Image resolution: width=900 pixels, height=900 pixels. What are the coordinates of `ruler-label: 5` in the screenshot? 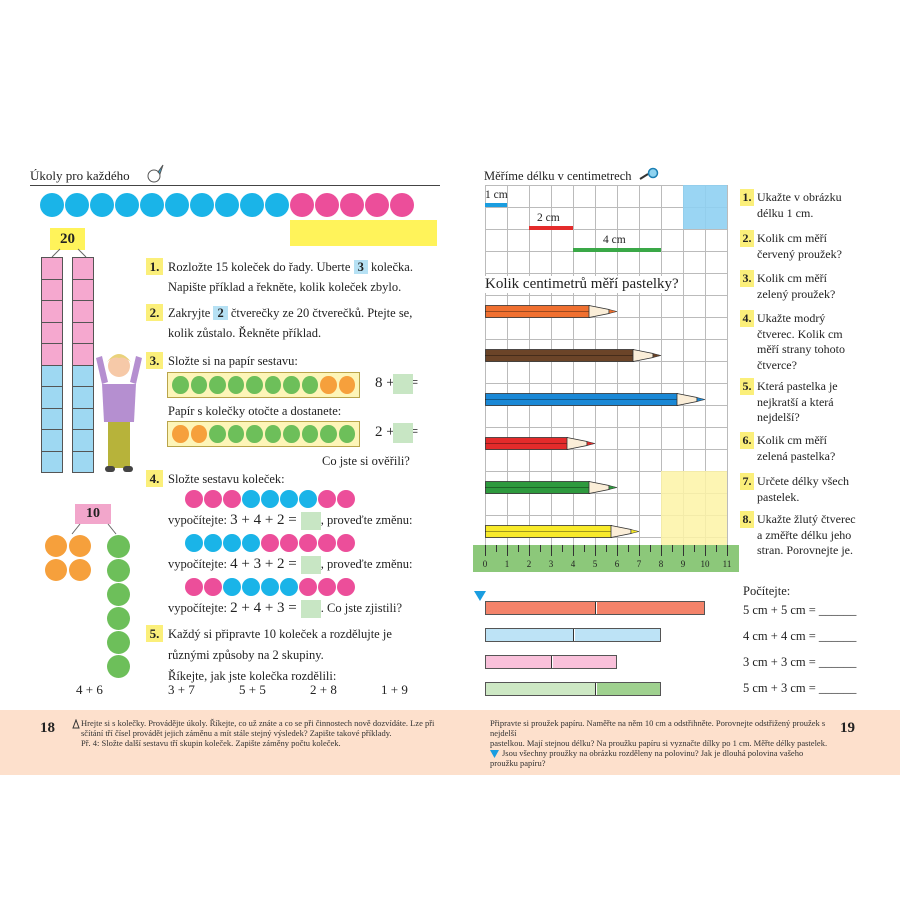 It's located at (595, 564).